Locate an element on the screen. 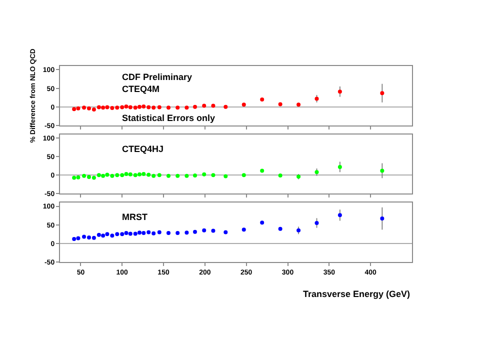  x-axis-title: Transverse Energy (GeV) is located at coordinates (356, 294).